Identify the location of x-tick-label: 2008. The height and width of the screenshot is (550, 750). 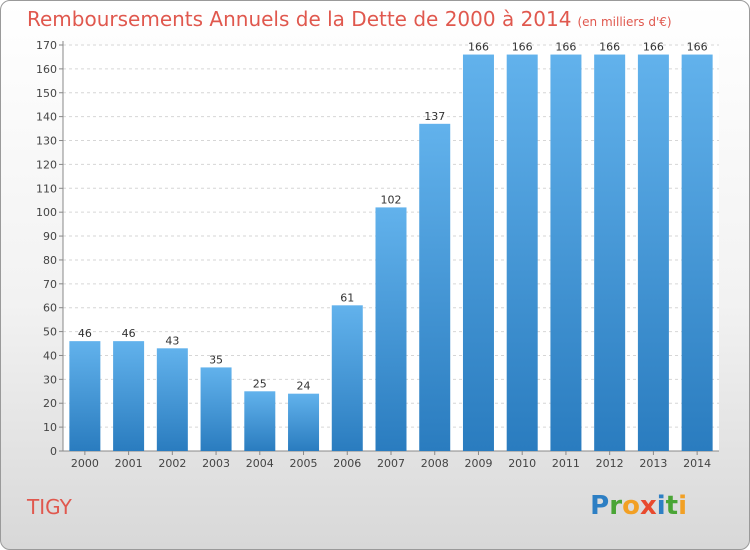
(435, 463).